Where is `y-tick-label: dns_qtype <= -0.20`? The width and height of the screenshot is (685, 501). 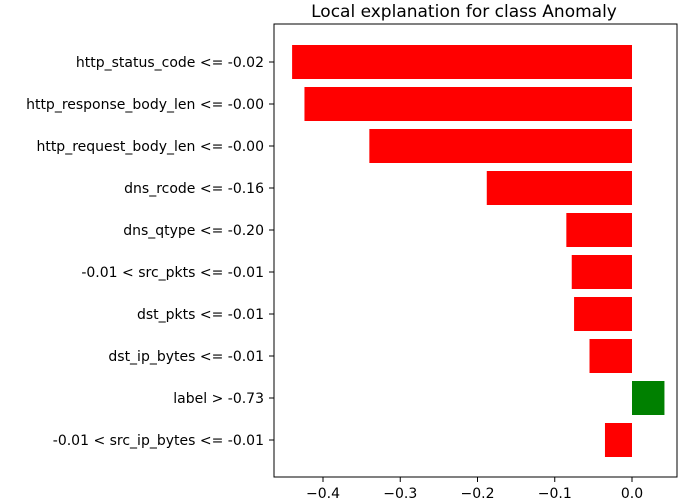
y-tick-label: dns_qtype <= -0.20 is located at coordinates (193, 231).